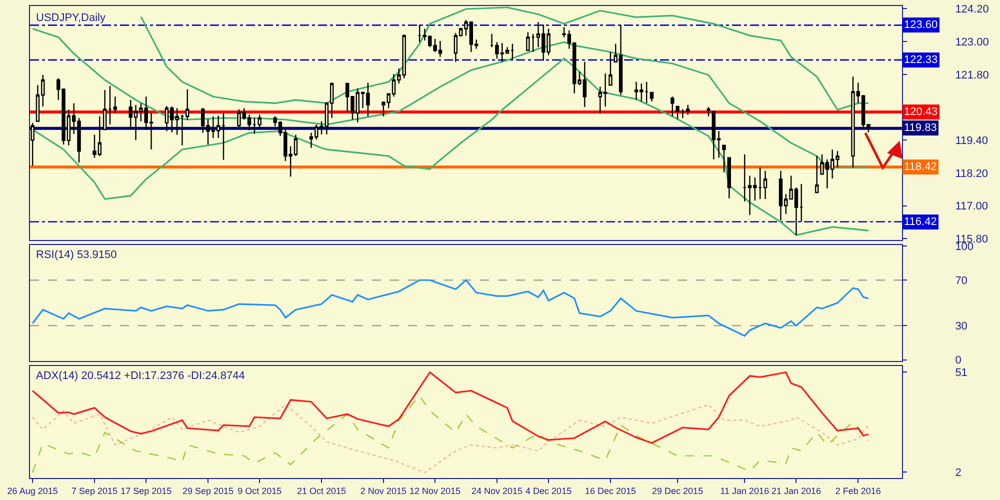 This screenshot has height=500, width=1000. I want to click on x-tick-label: 9 Oct 2015, so click(260, 491).